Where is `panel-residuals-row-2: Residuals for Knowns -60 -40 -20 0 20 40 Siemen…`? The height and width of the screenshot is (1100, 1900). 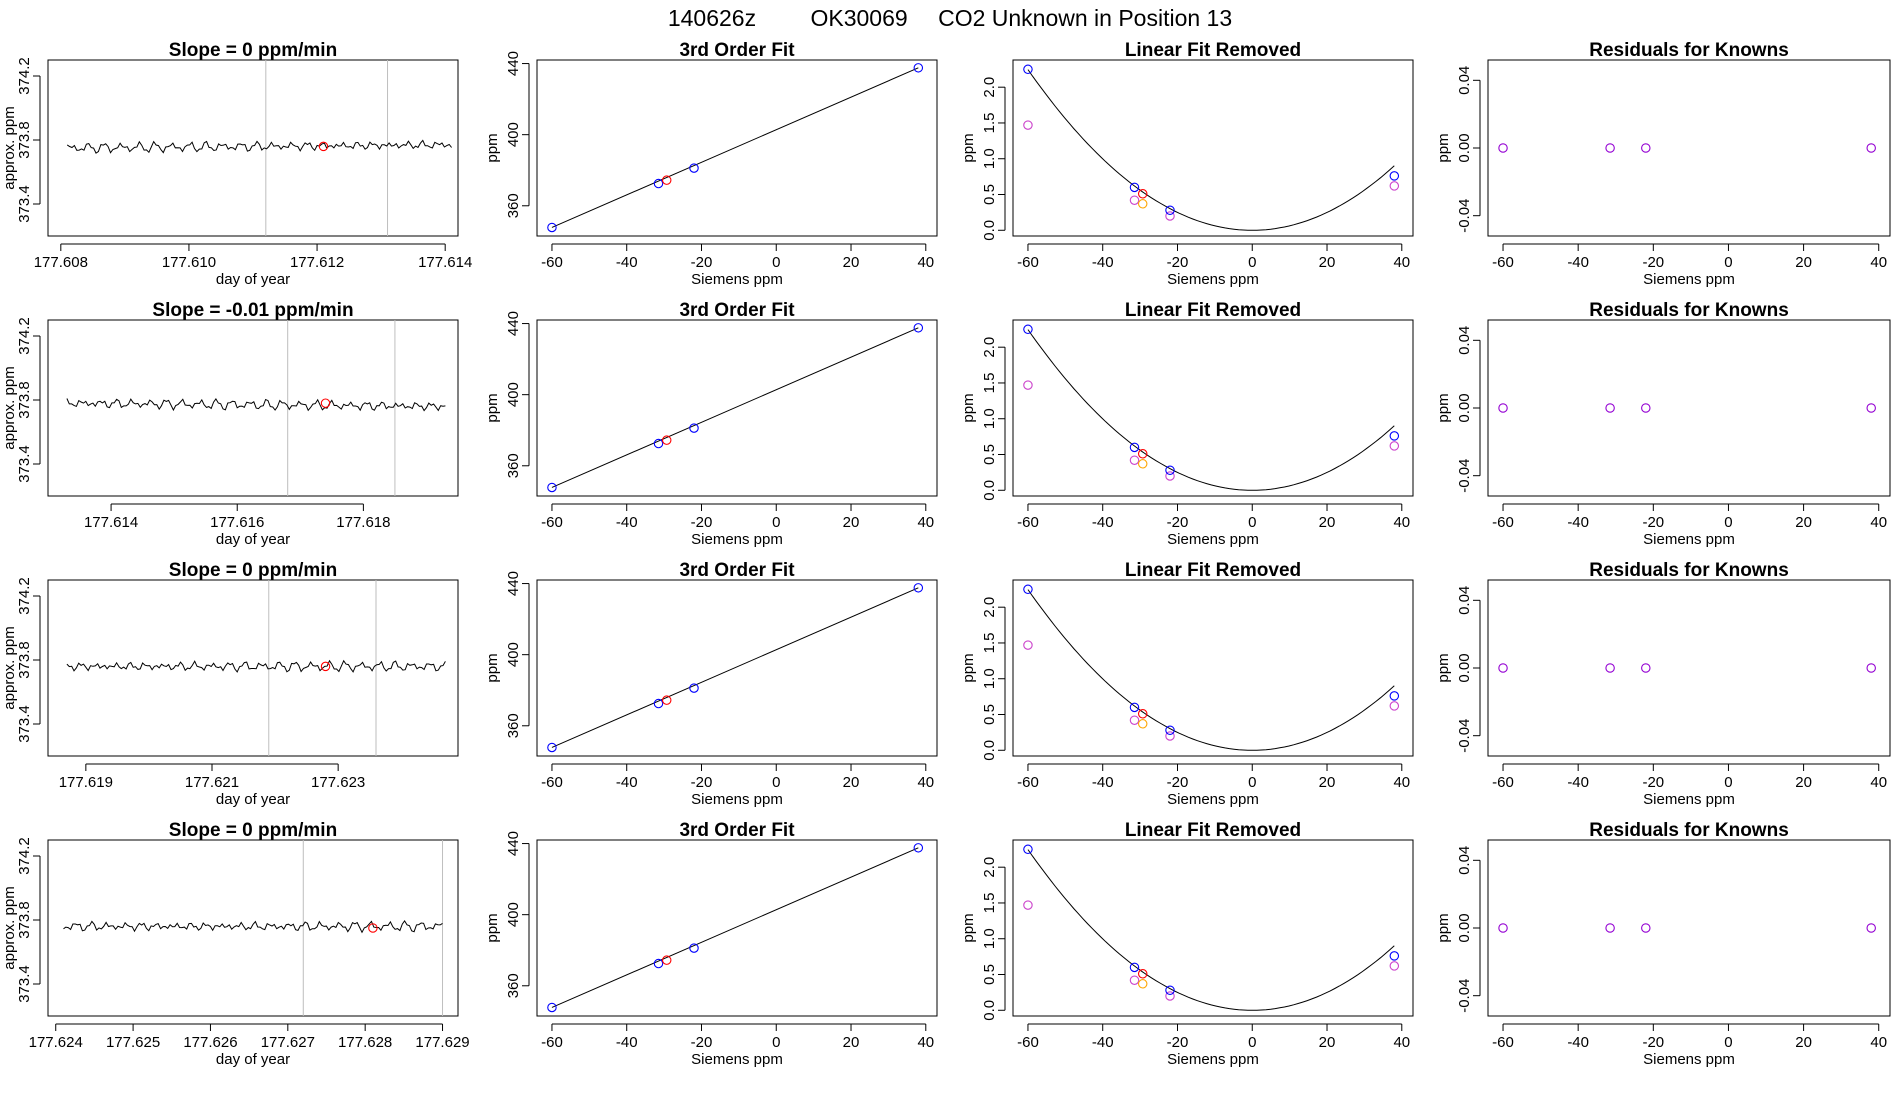
panel-residuals-row-2: Residuals for Knowns -60 -40 -20 0 20 40 Siemen… is located at coordinates (1663, 424).